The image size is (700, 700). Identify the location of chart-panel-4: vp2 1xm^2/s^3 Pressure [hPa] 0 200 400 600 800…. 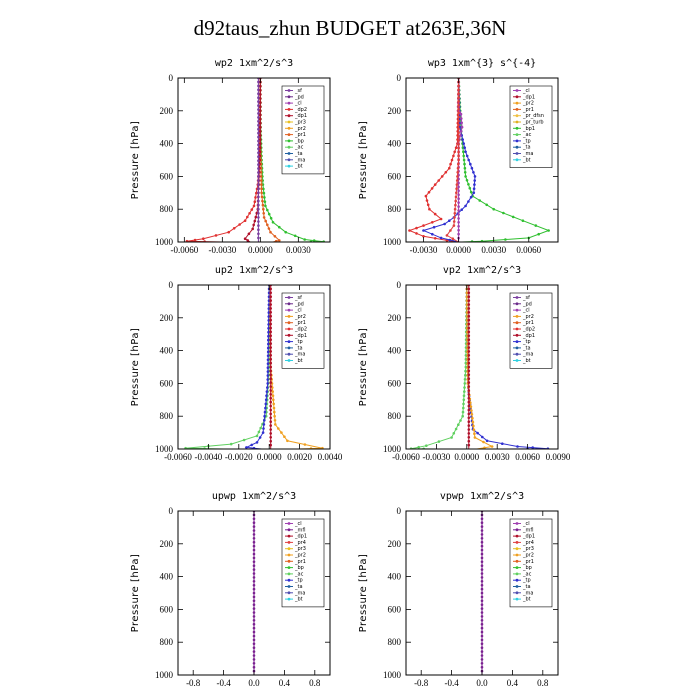
(464, 363).